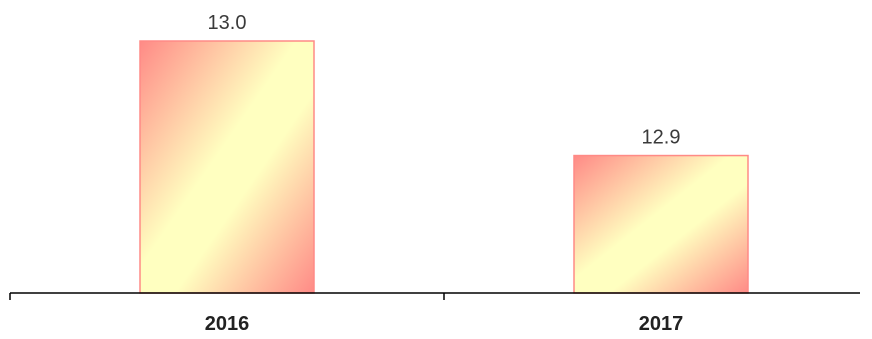  Describe the element at coordinates (661, 224) in the screenshot. I see `bar-2017` at that location.